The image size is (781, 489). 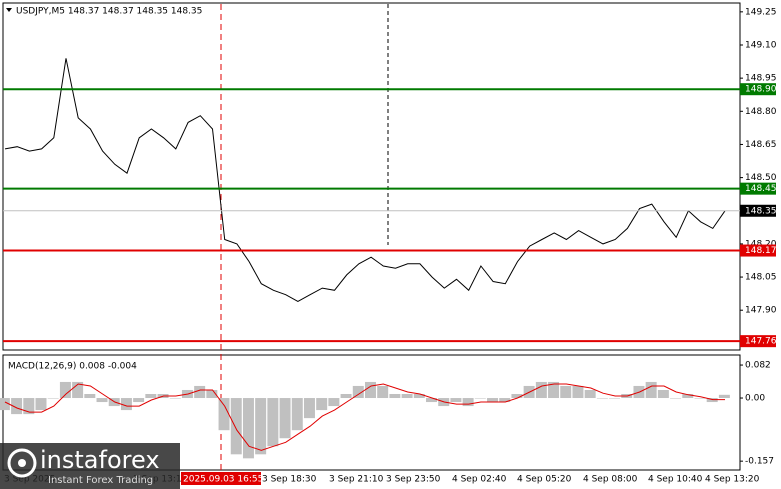 I want to click on signal-line, so click(x=364, y=417).